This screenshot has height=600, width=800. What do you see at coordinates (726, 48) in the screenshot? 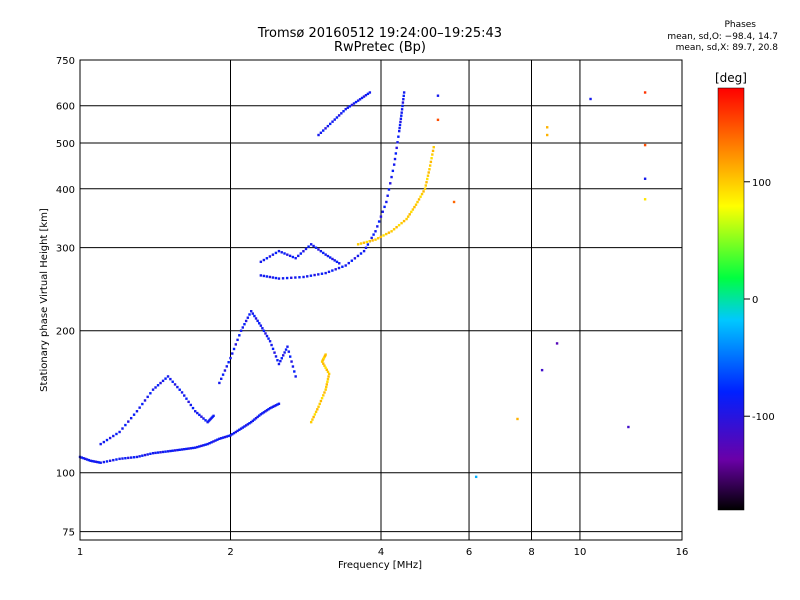
I see `phase-x-stats: mean, sd,X: 89.7, 20.8` at bounding box center [726, 48].